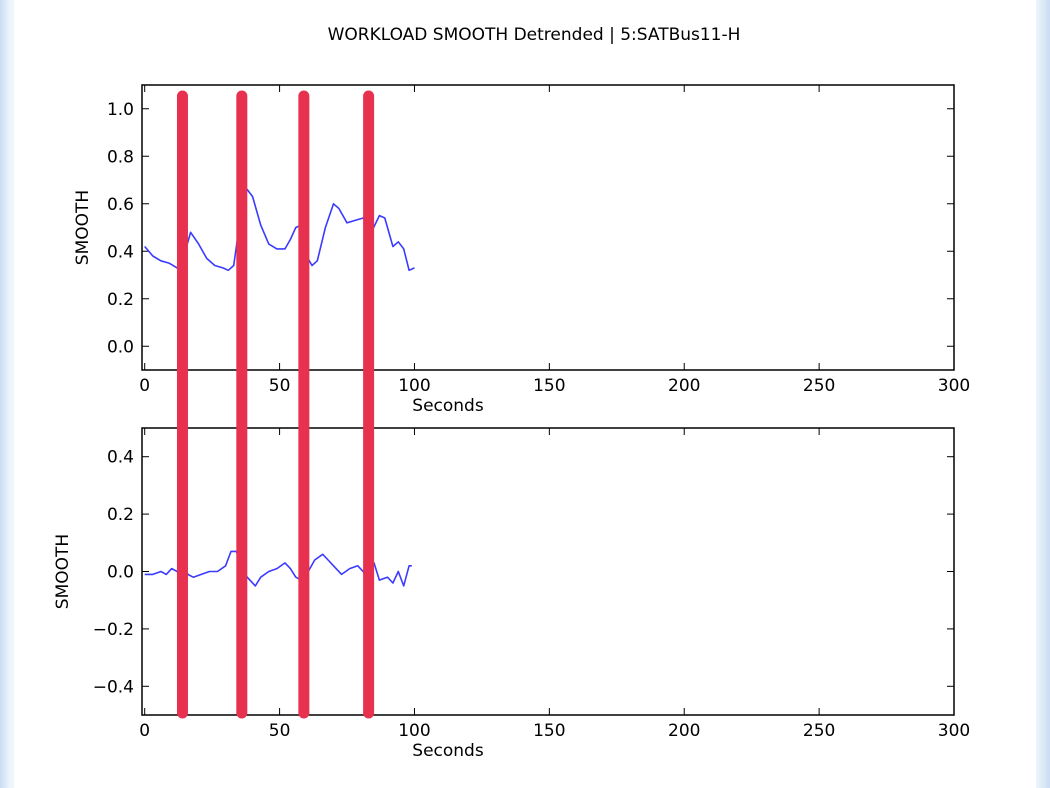  I want to click on y-tick-label: 1.0, so click(120, 110).